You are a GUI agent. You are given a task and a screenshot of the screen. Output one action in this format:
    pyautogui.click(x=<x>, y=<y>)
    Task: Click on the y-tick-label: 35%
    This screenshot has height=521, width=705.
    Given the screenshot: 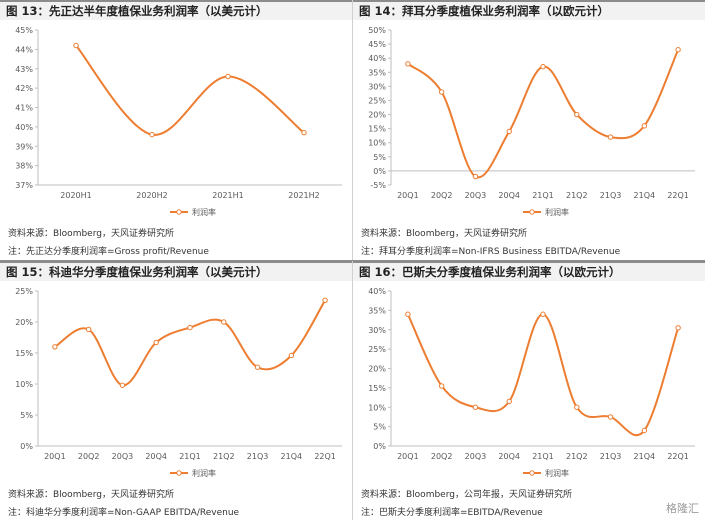 What is the action you would take?
    pyautogui.click(x=377, y=310)
    